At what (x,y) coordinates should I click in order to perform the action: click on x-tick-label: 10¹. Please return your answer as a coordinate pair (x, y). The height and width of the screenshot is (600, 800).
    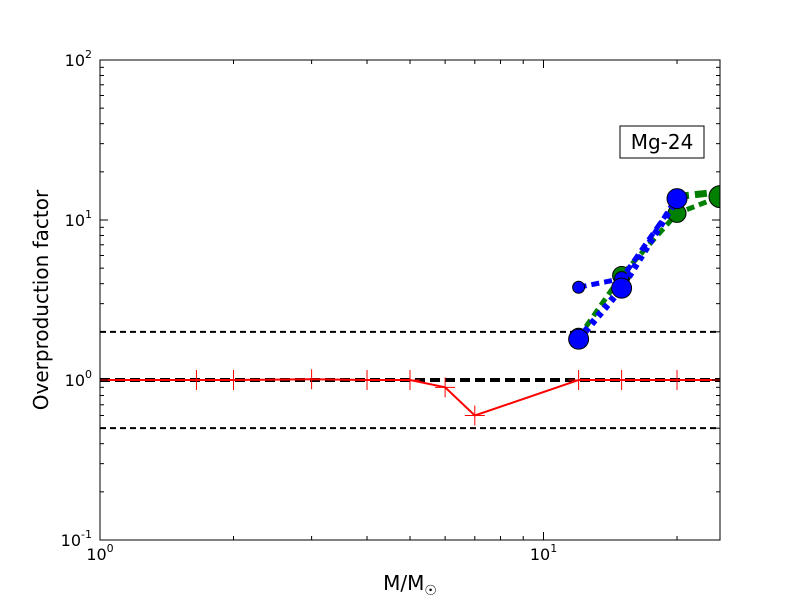
    Looking at the image, I should click on (543, 553).